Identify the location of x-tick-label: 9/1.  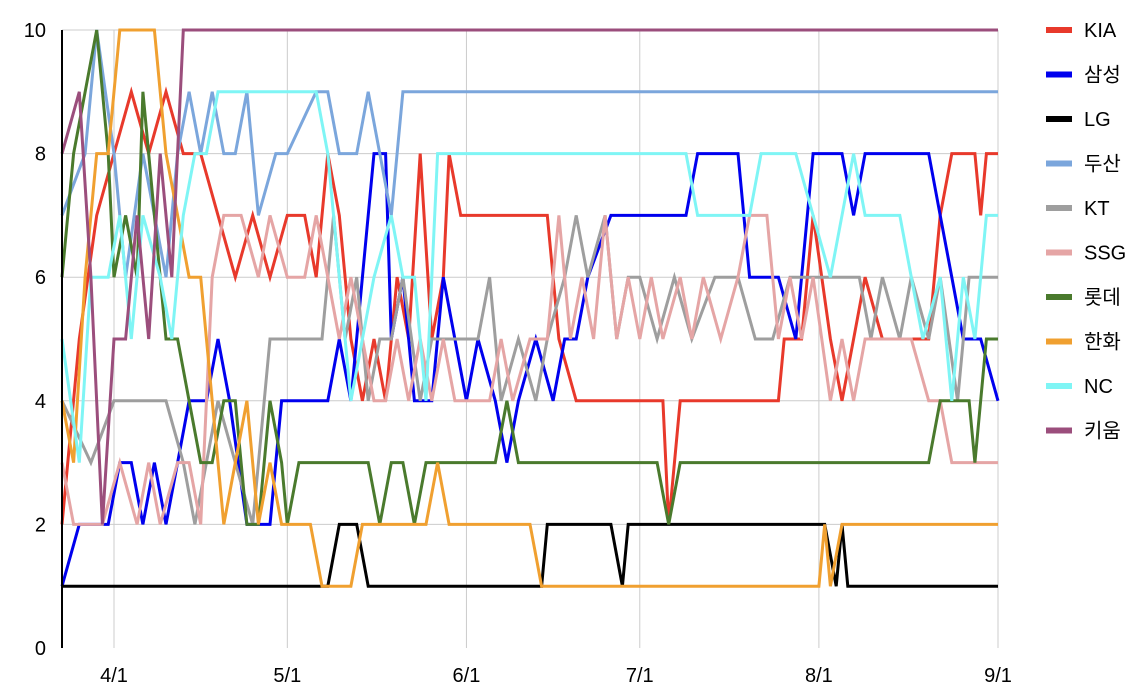
(998, 676).